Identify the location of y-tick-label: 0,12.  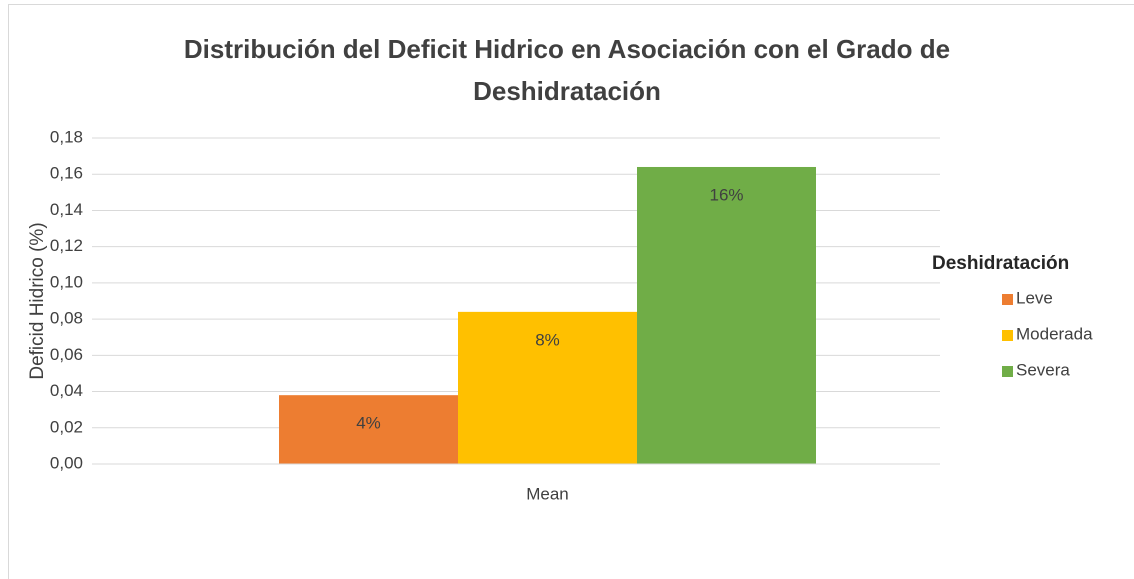
(66, 245).